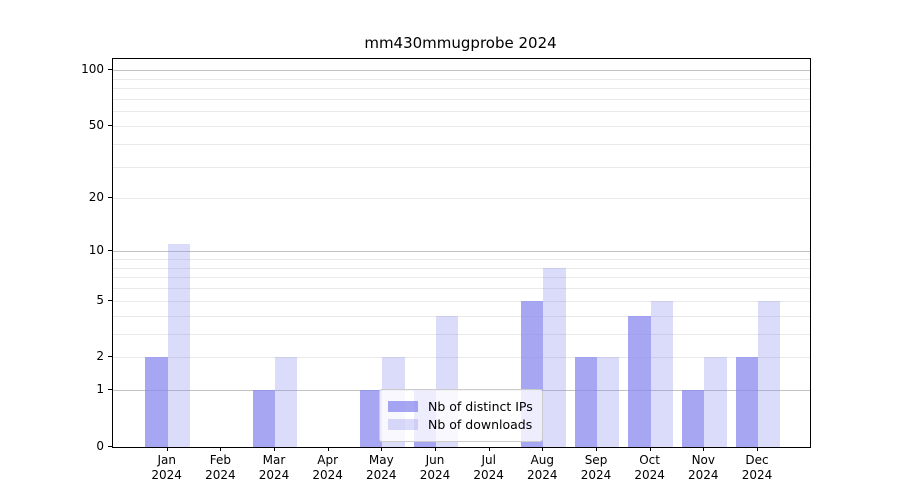  What do you see at coordinates (220, 460) in the screenshot?
I see `x-tick-month: Feb` at bounding box center [220, 460].